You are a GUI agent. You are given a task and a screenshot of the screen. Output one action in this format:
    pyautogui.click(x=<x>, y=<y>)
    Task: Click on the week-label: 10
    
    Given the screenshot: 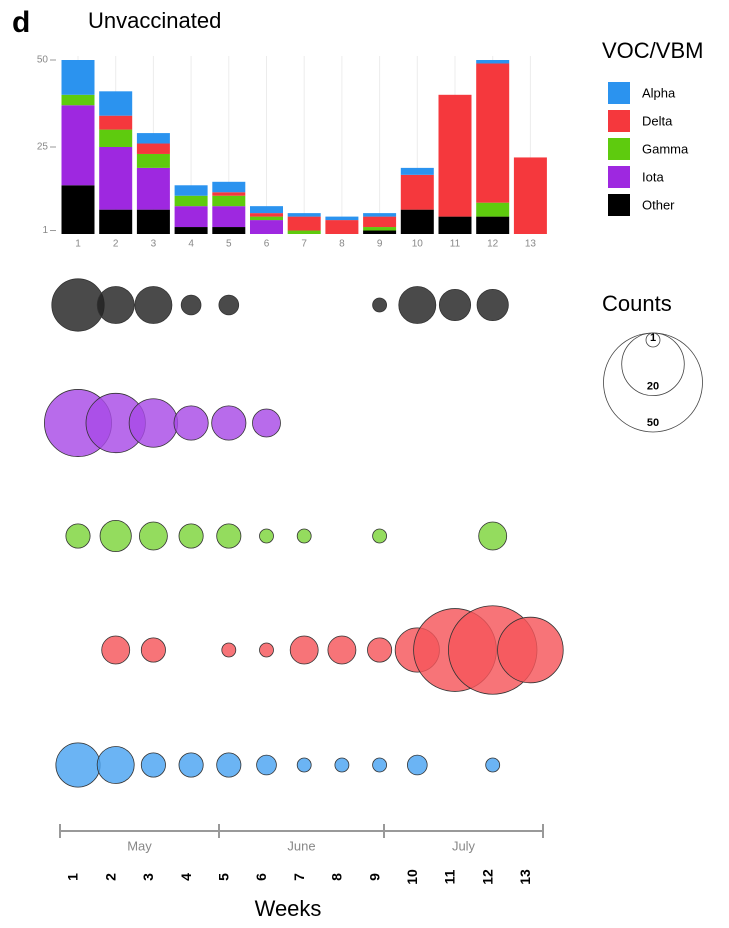 What is the action you would take?
    pyautogui.click(x=412, y=877)
    